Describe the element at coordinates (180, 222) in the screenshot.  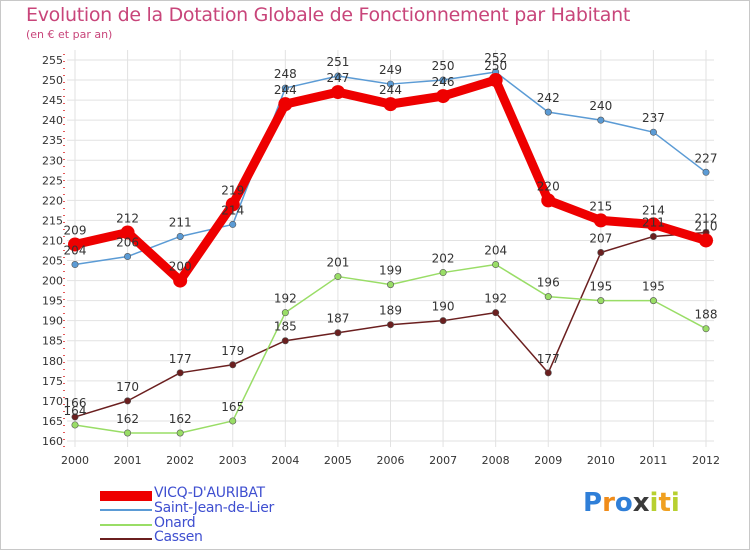
I see `data-label: 211` at that location.